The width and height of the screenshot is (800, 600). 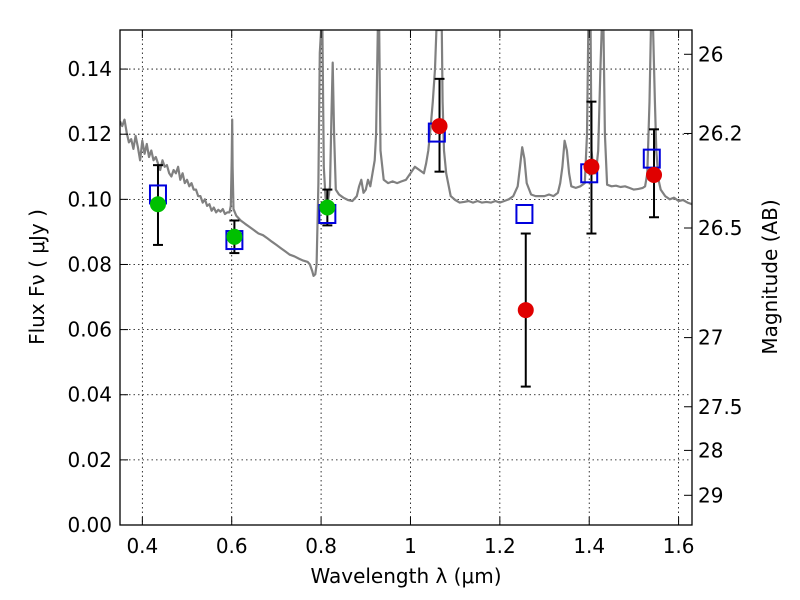 I want to click on mag-tick-label: 26.5, so click(x=720, y=228).